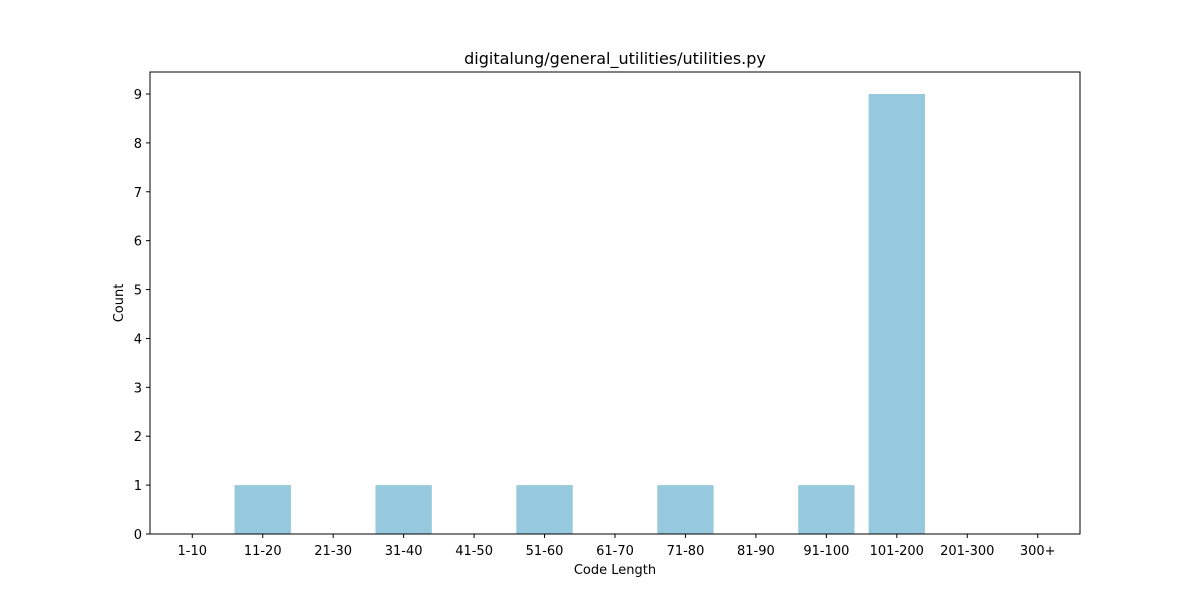 This screenshot has width=1200, height=600. What do you see at coordinates (1038, 551) in the screenshot?
I see `x-tick-label: 300+` at bounding box center [1038, 551].